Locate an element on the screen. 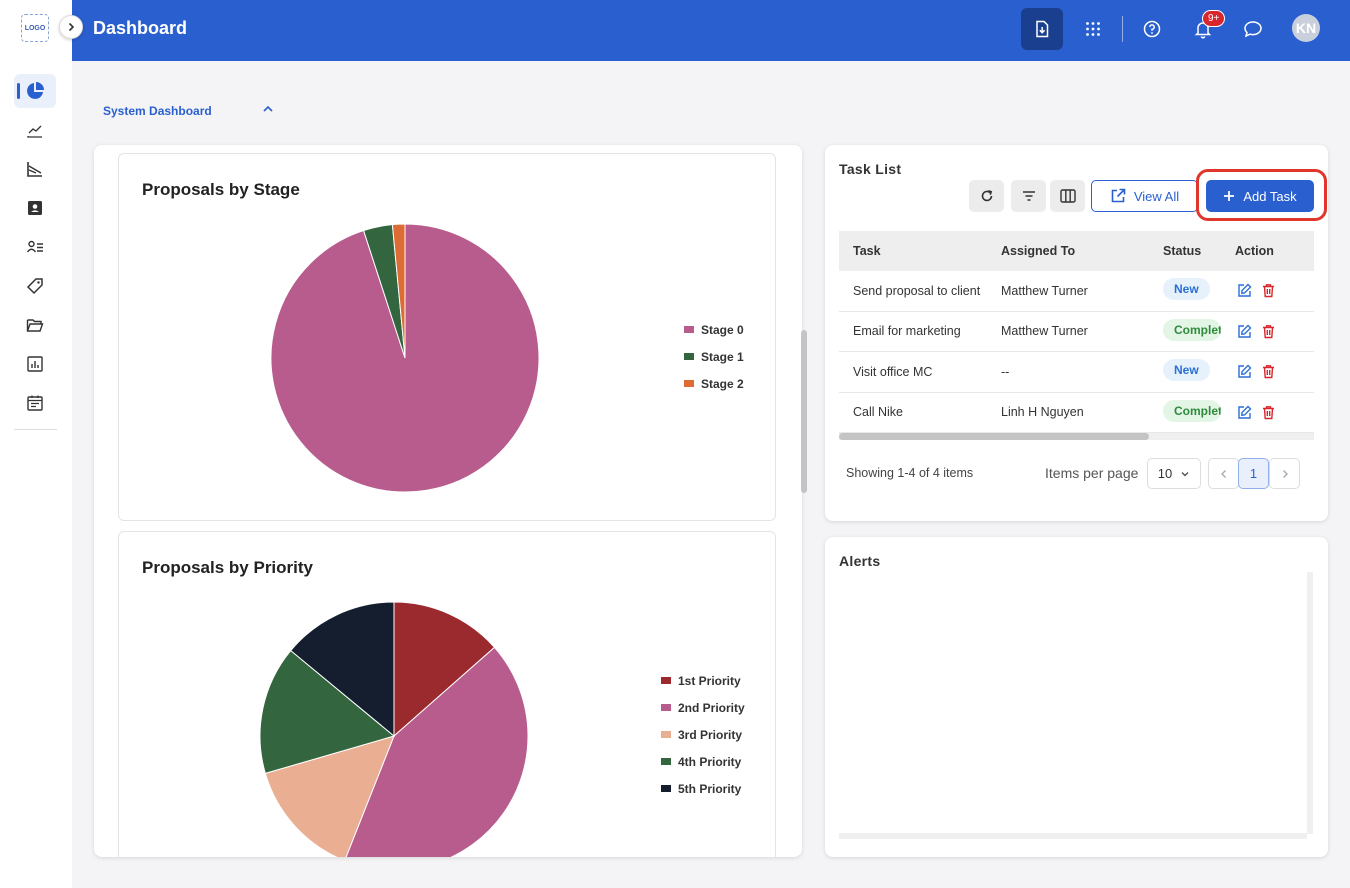 This screenshot has width=1350, height=888. view-all-button: View All is located at coordinates (1144, 196).